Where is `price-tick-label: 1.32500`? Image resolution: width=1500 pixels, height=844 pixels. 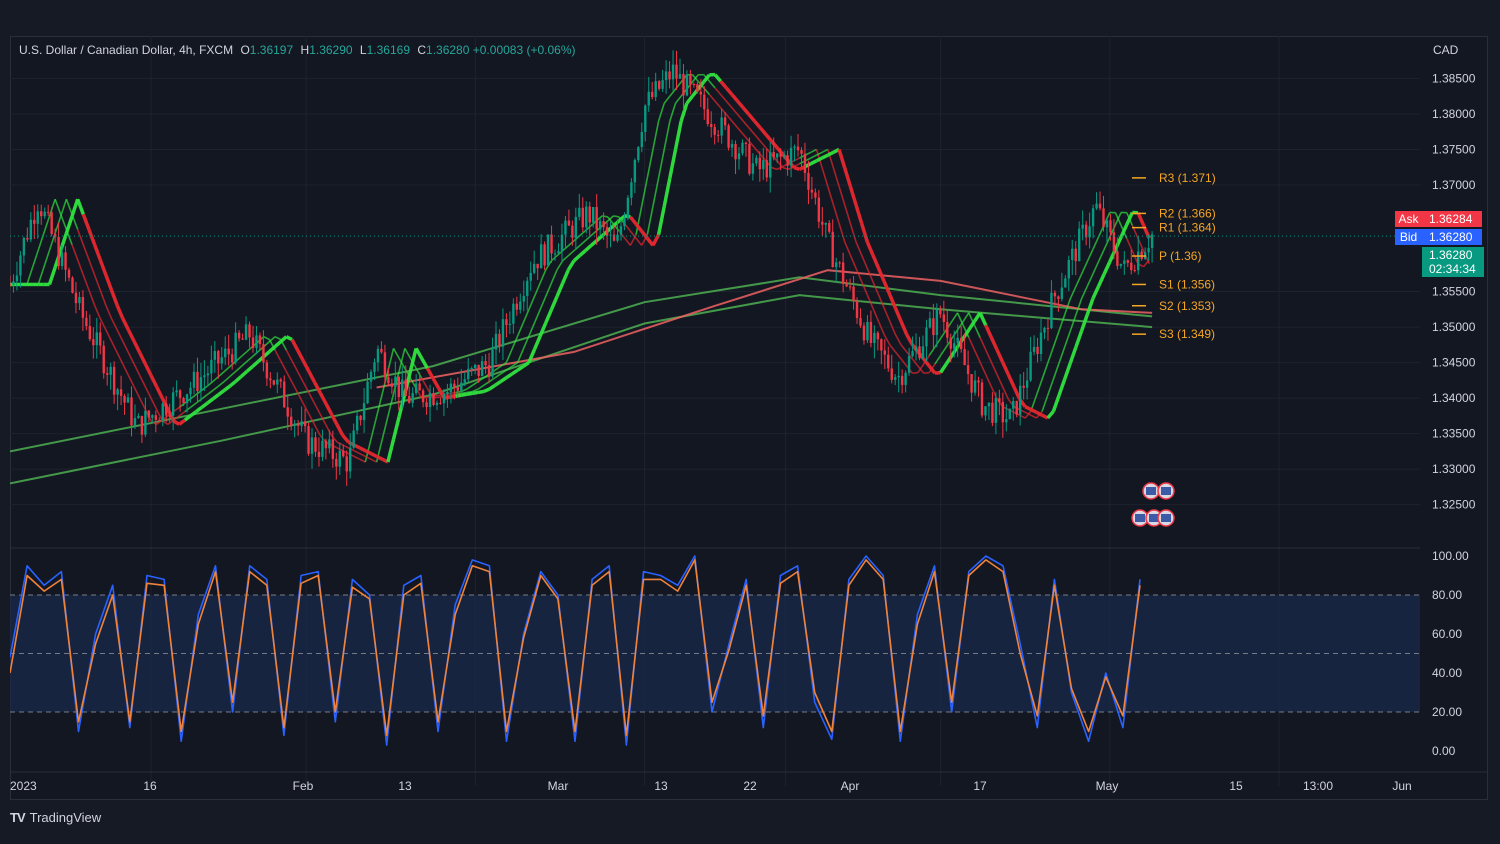 price-tick-label: 1.32500 is located at coordinates (1454, 505).